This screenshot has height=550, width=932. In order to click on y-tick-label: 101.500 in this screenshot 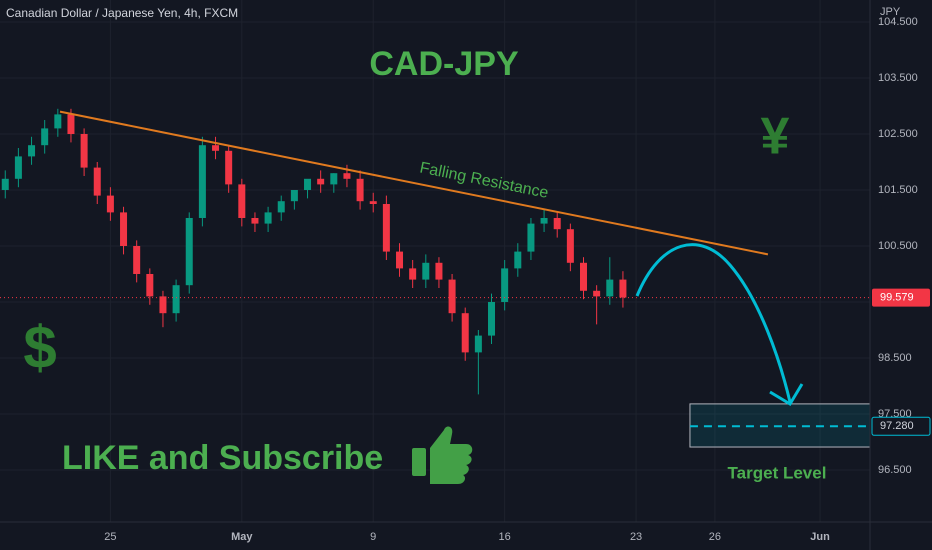, I will do `click(898, 190)`.